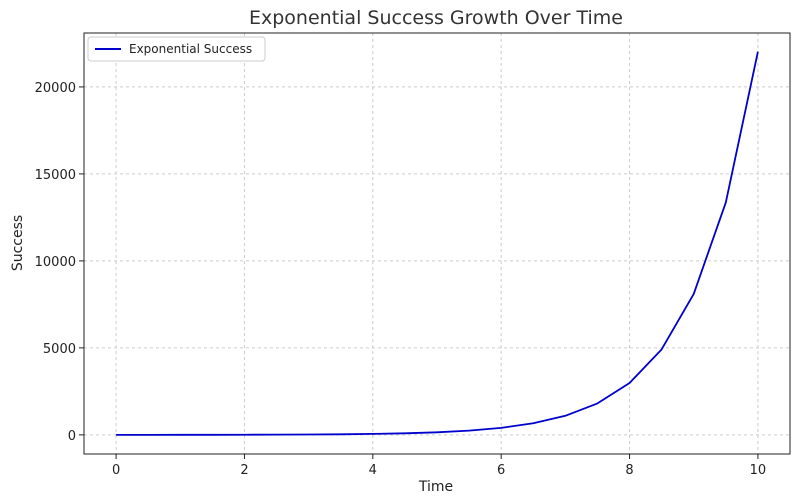 The image size is (800, 503). What do you see at coordinates (501, 470) in the screenshot?
I see `x-tick-label: 6` at bounding box center [501, 470].